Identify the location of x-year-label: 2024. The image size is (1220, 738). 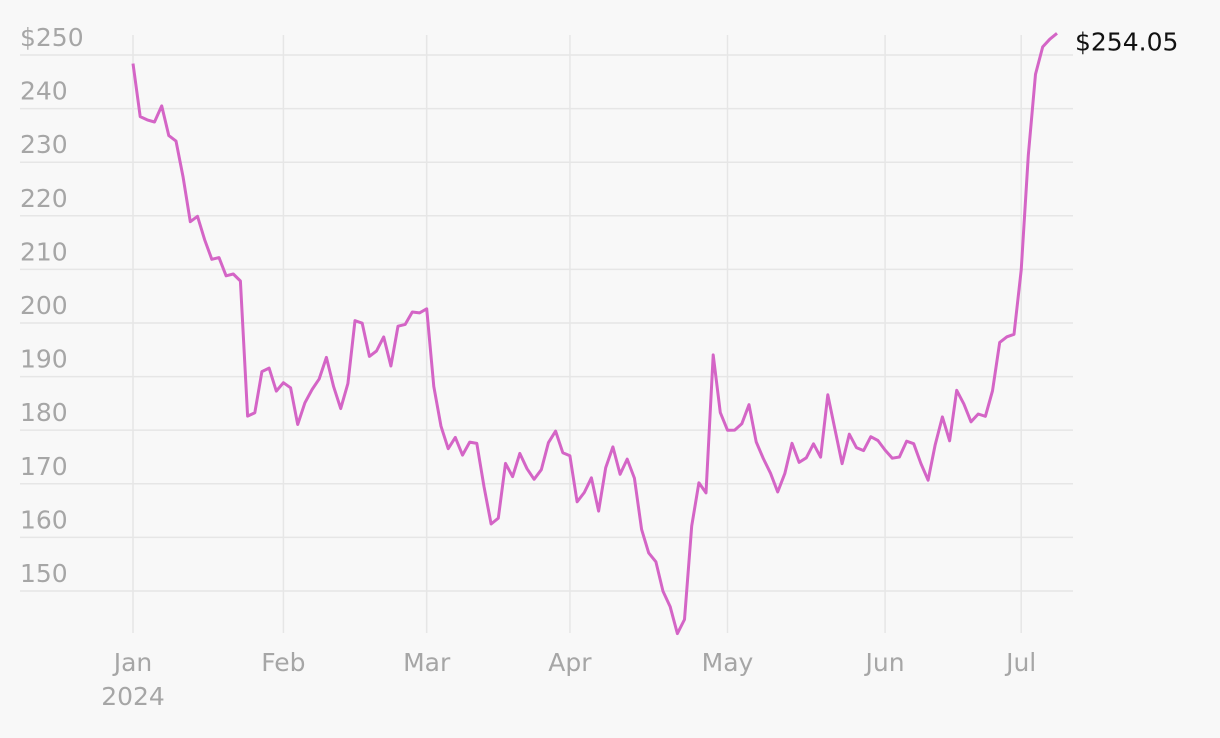
(133, 696).